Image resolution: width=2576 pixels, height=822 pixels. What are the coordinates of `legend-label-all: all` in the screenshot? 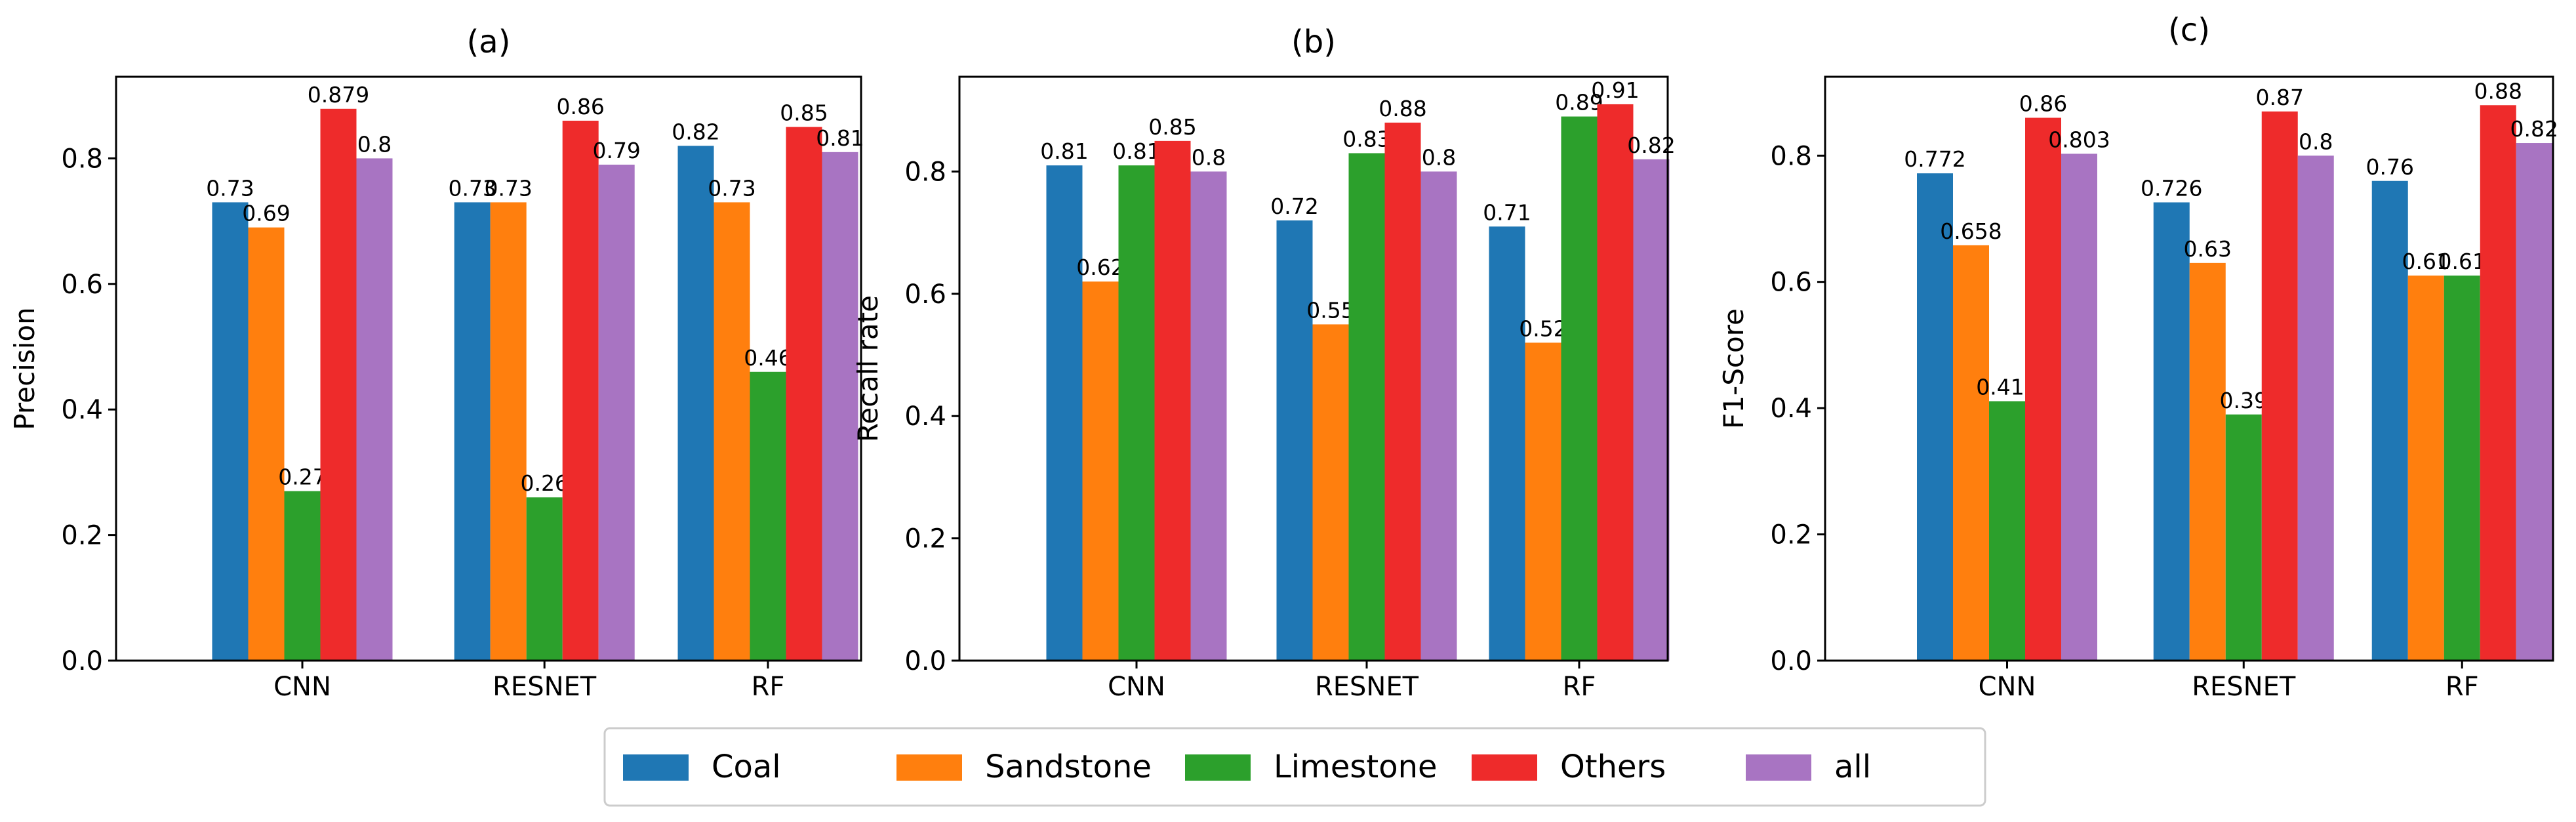 It's located at (1853, 767).